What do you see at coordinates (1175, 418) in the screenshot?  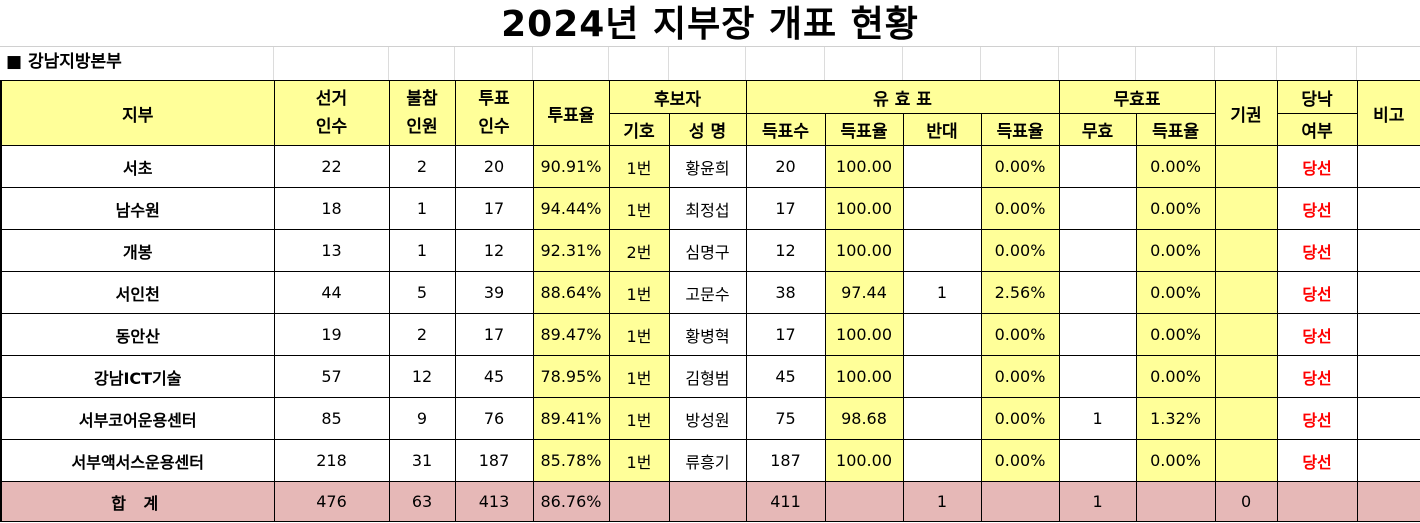 I see `invalid-rate-cell: 1.32%` at bounding box center [1175, 418].